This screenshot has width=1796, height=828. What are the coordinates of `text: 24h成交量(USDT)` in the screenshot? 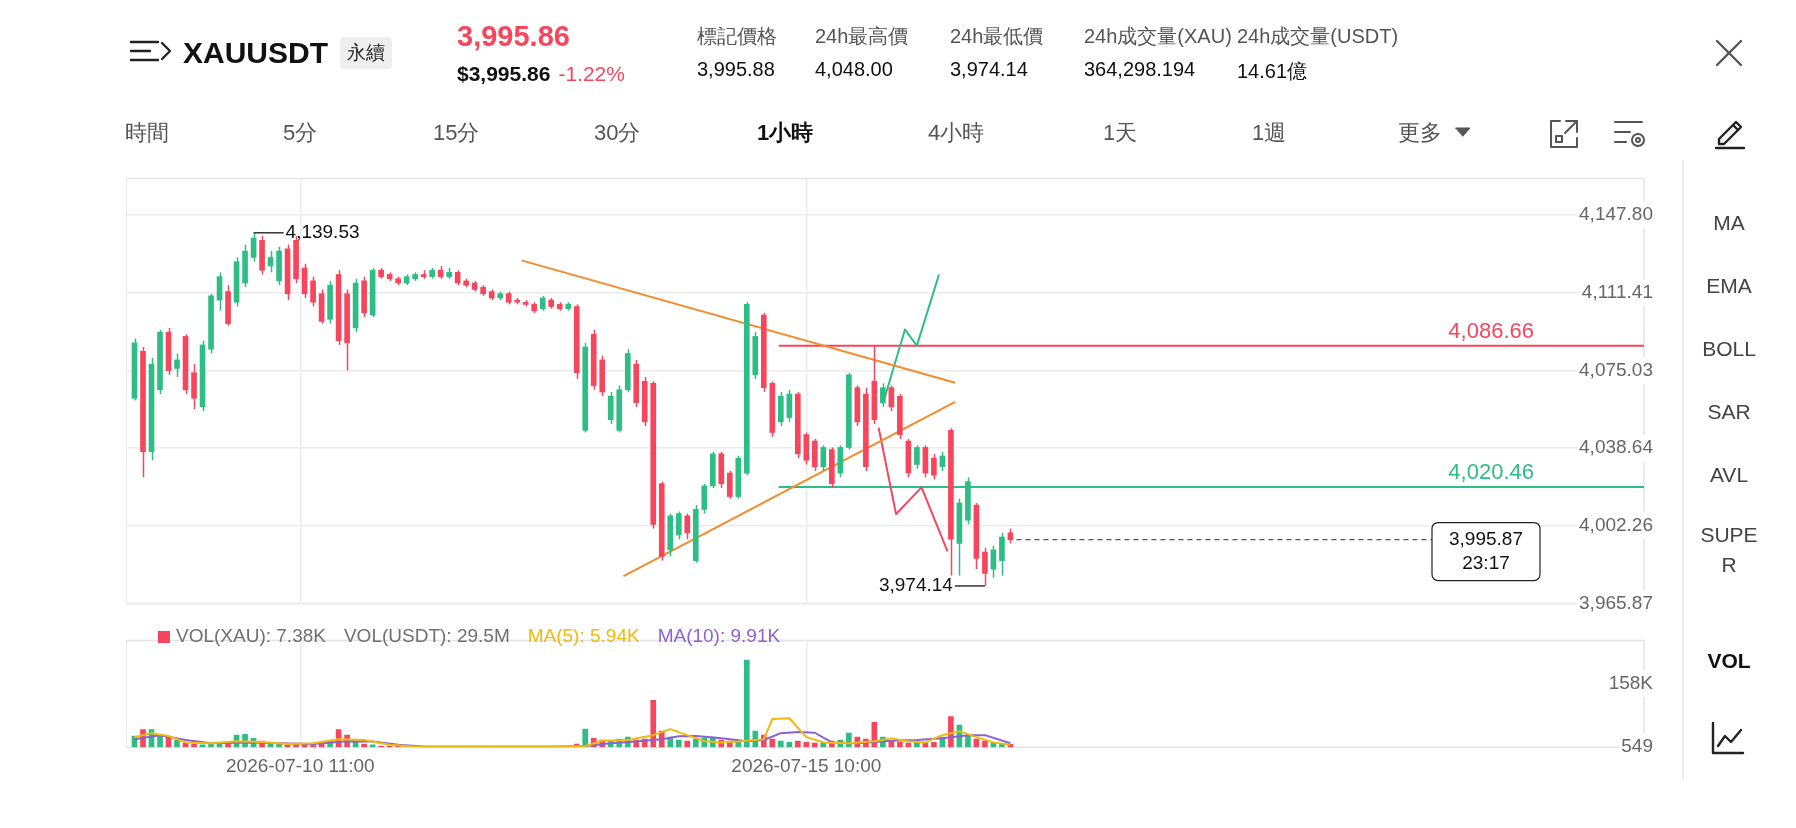 It's located at (1318, 36).